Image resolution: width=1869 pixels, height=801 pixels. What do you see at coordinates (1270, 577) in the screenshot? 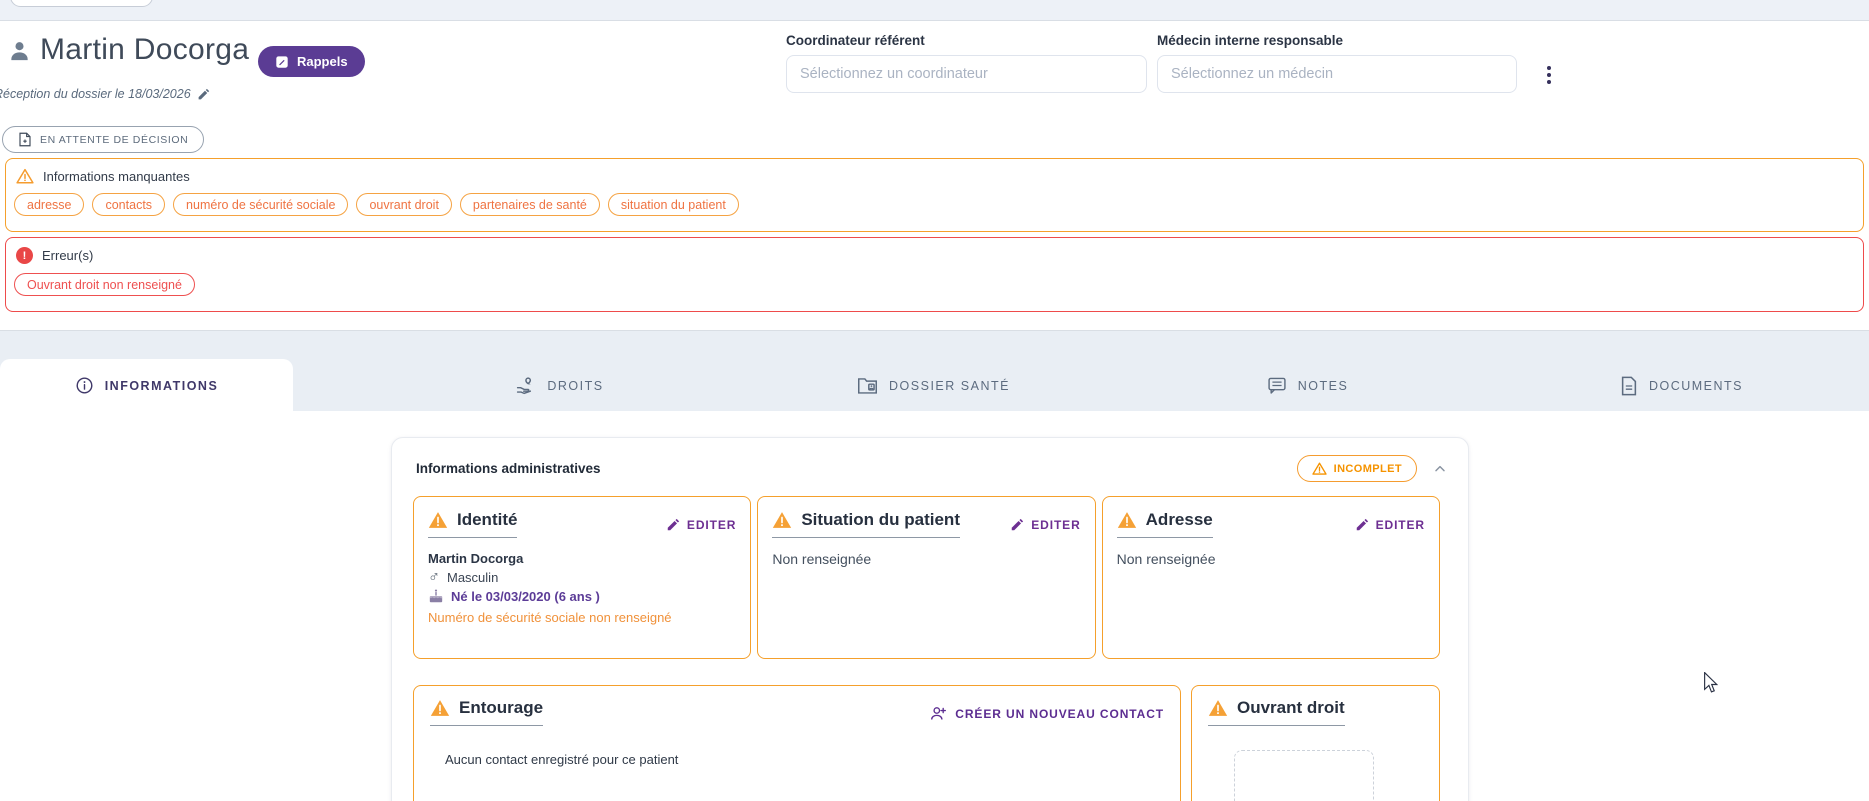
I see `address-card: Adresse EDITER Non renseignée` at bounding box center [1270, 577].